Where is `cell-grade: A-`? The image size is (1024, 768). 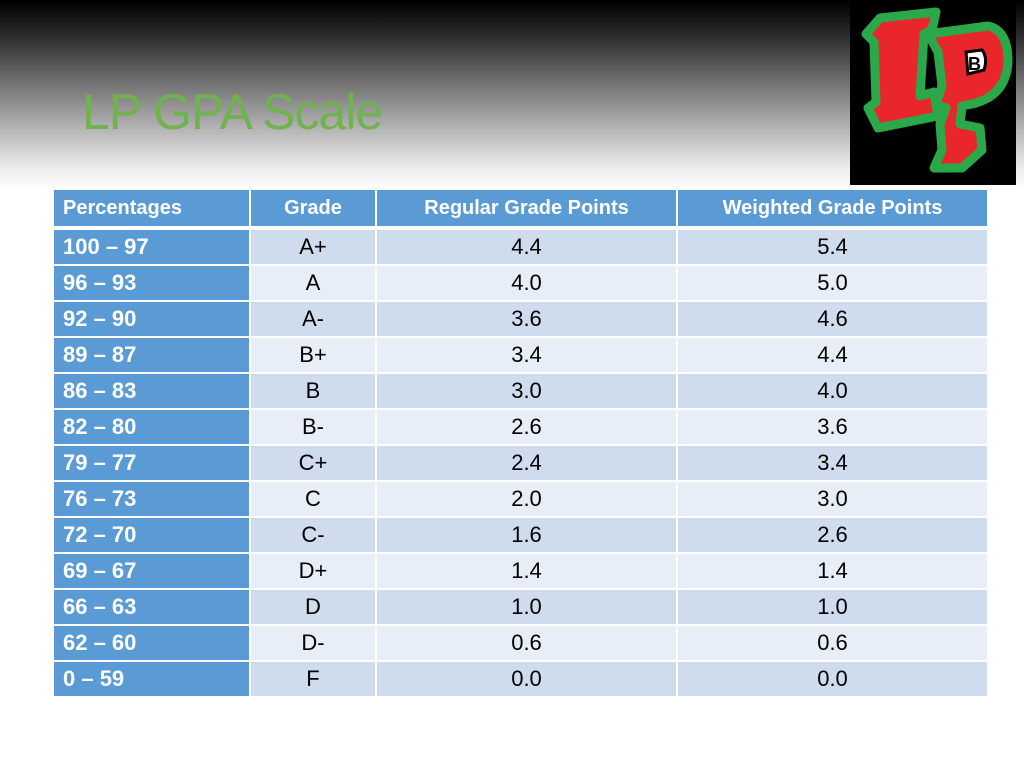
cell-grade: A- is located at coordinates (313, 319).